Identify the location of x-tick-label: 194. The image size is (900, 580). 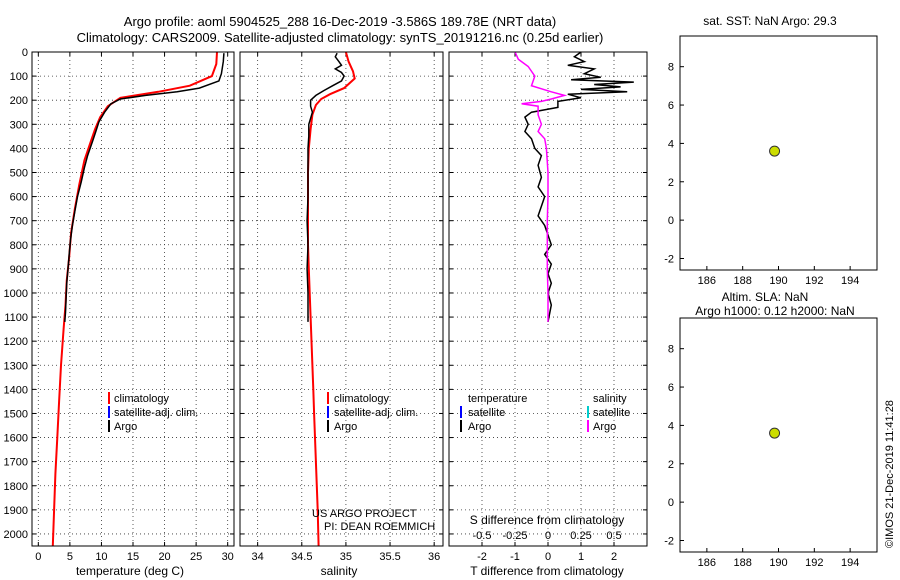
(850, 563).